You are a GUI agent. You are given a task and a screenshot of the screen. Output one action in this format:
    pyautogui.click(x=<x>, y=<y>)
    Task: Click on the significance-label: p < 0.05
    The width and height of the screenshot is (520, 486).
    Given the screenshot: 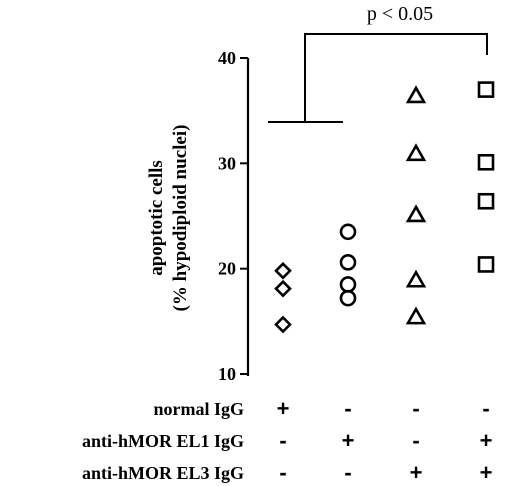 What is the action you would take?
    pyautogui.click(x=400, y=14)
    